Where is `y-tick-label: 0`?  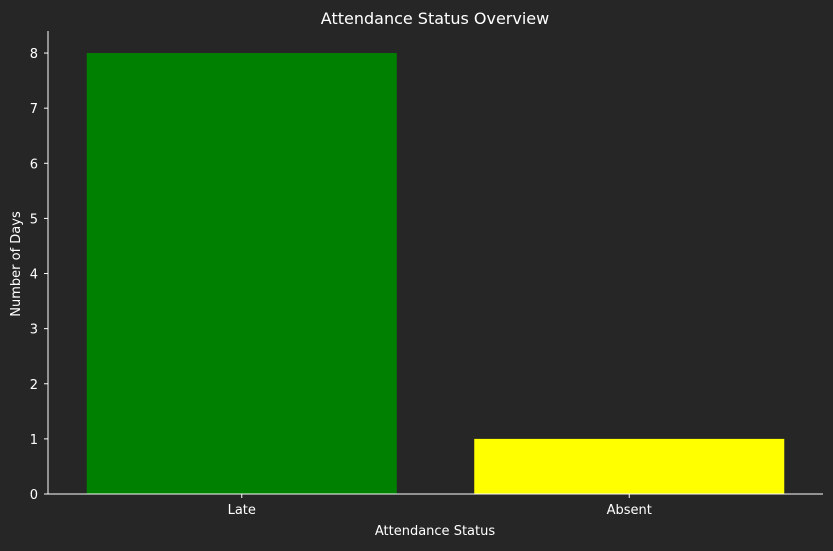 y-tick-label: 0 is located at coordinates (34, 495).